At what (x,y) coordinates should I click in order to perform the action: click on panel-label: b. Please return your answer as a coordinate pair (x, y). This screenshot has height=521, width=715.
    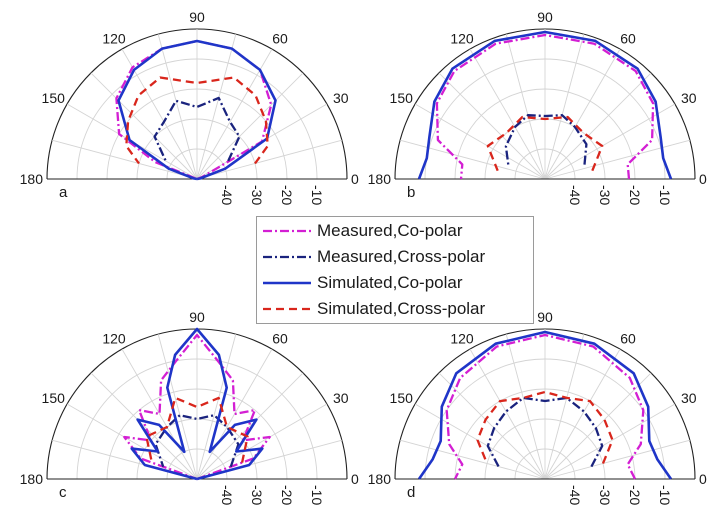
    Looking at the image, I should click on (411, 192).